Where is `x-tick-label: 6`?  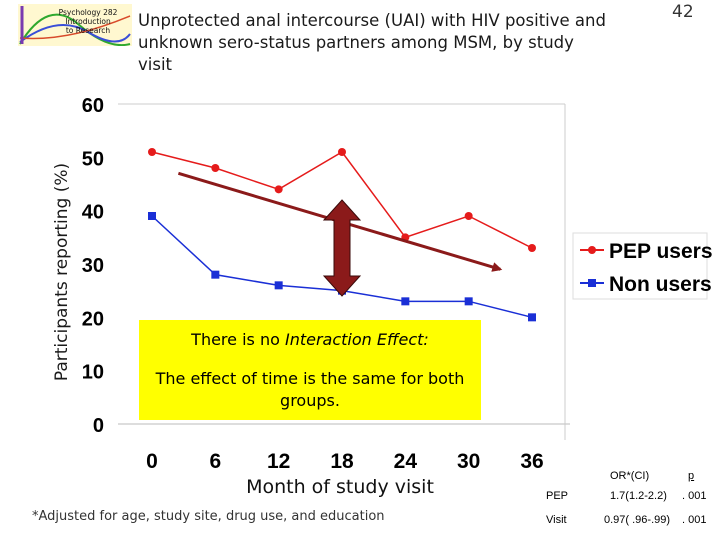 x-tick-label: 6 is located at coordinates (215, 461).